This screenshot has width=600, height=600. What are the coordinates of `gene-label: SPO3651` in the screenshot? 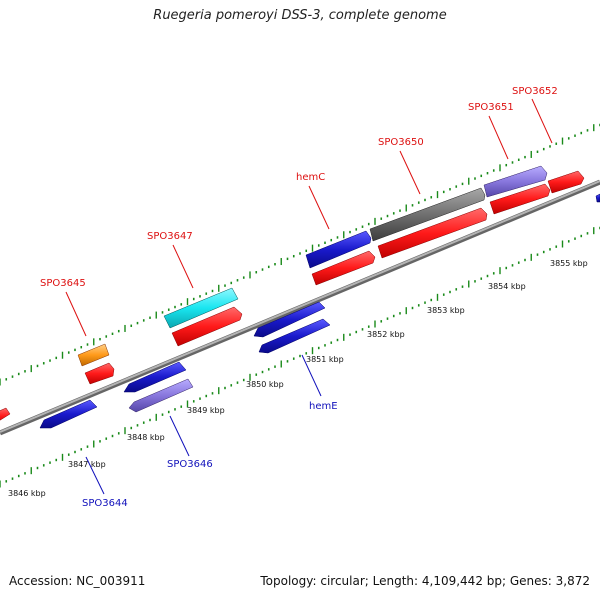 It's located at (491, 107).